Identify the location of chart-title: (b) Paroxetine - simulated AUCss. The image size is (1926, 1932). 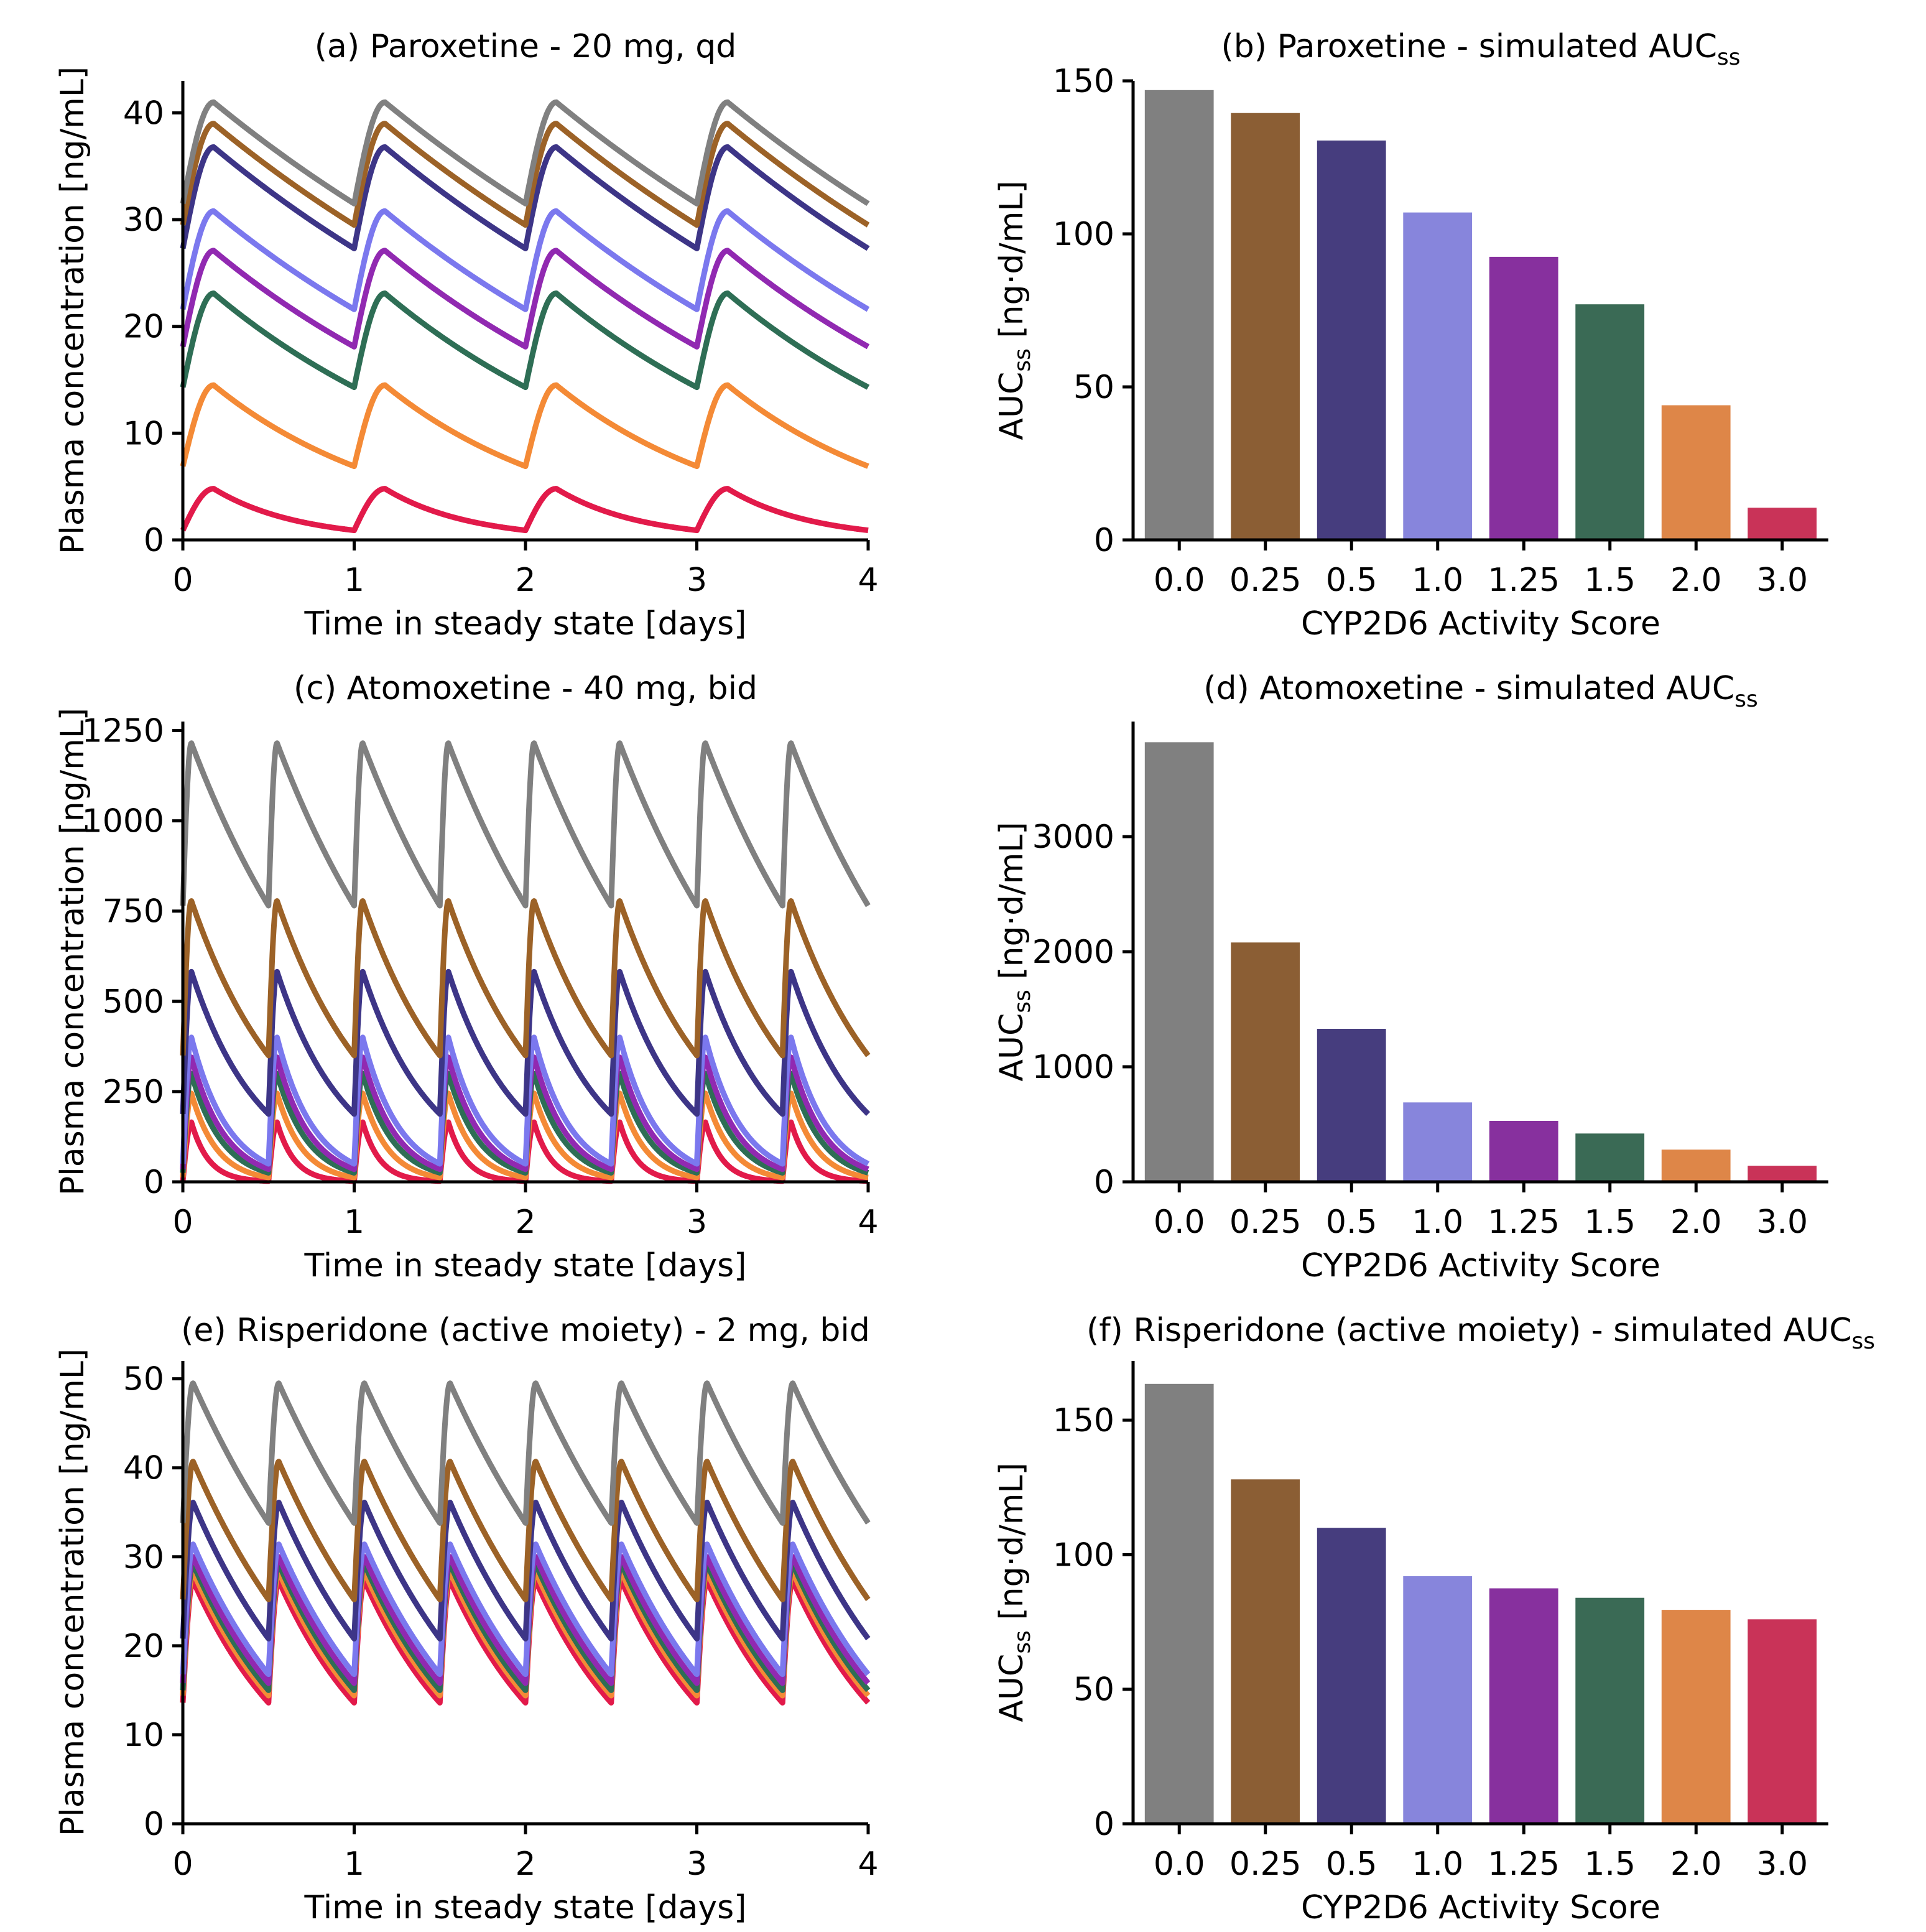
(1480, 49).